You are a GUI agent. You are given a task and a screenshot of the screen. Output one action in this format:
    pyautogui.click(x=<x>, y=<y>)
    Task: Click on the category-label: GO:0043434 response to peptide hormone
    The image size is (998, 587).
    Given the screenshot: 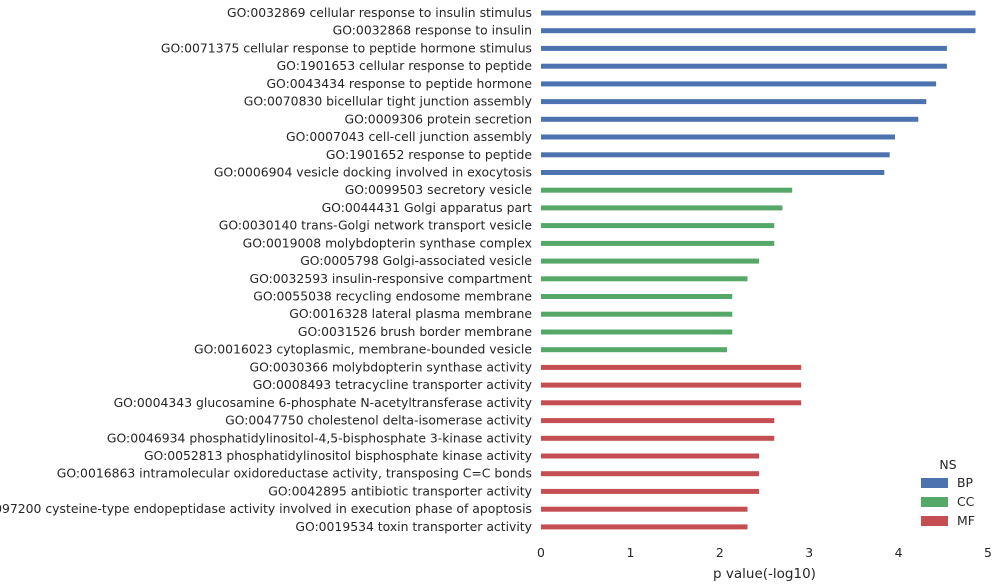 What is the action you would take?
    pyautogui.click(x=399, y=83)
    